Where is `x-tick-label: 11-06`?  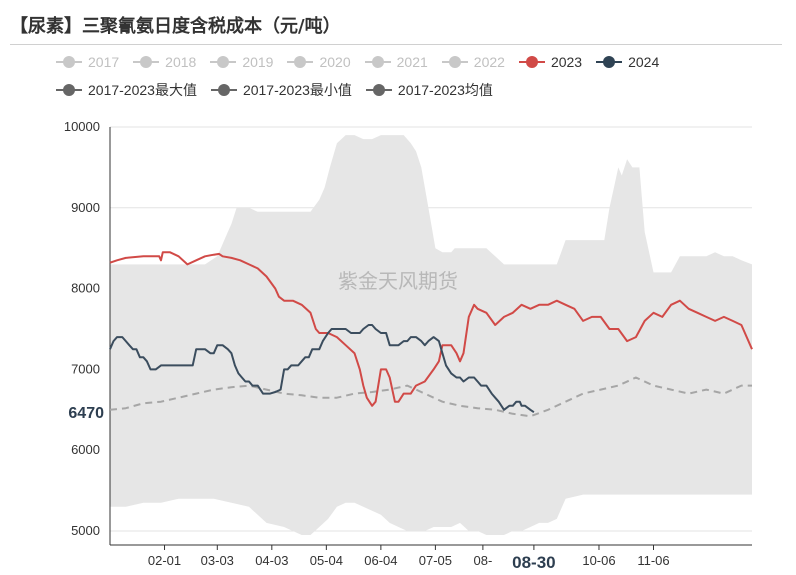 x-tick-label: 11-06 is located at coordinates (653, 560).